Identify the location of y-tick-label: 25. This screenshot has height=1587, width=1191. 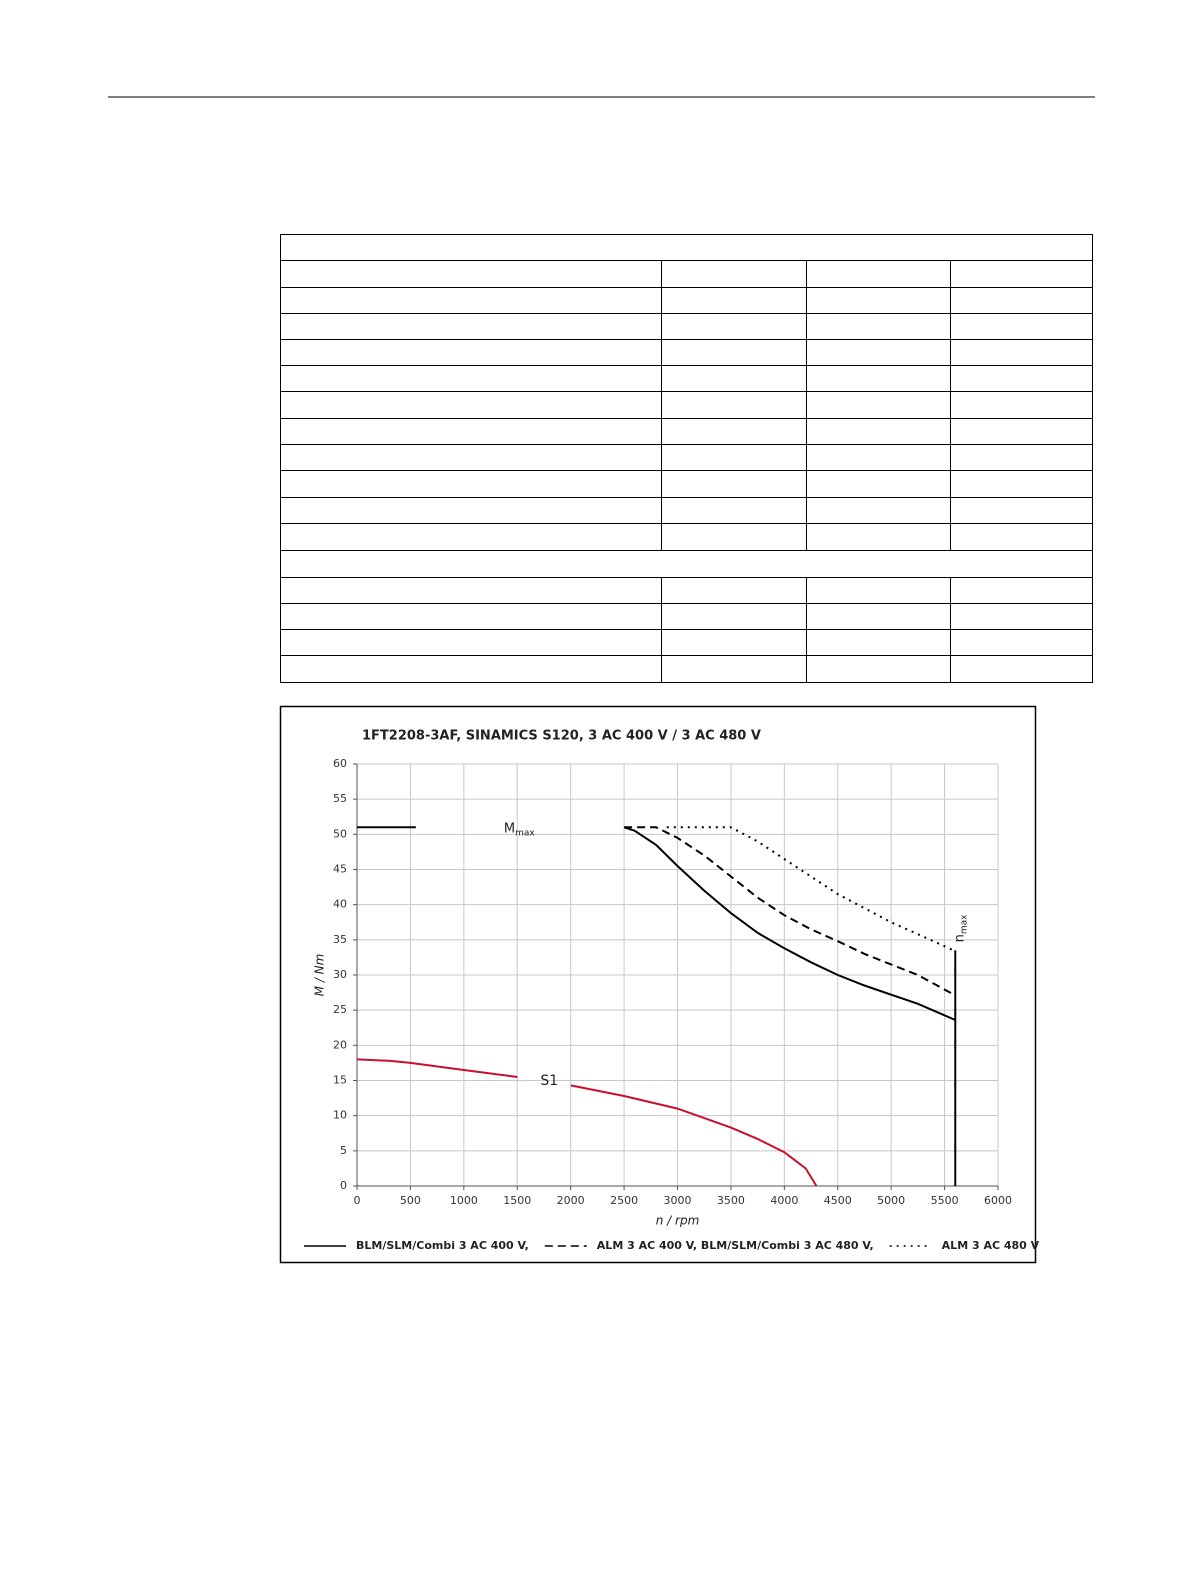
(340, 1009).